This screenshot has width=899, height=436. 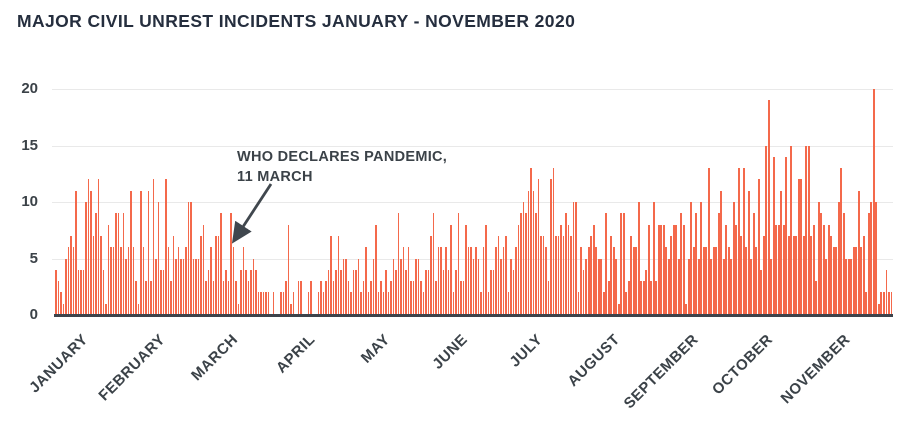 What do you see at coordinates (342, 157) in the screenshot?
I see `annotation-line1: WHO DECLARES PANDEMIC,` at bounding box center [342, 157].